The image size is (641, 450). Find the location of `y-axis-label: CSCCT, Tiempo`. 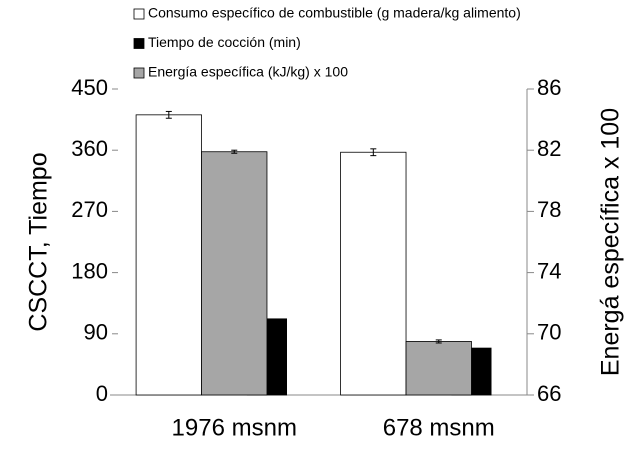

y-axis-label: CSCCT, Tiempo is located at coordinates (39, 241).